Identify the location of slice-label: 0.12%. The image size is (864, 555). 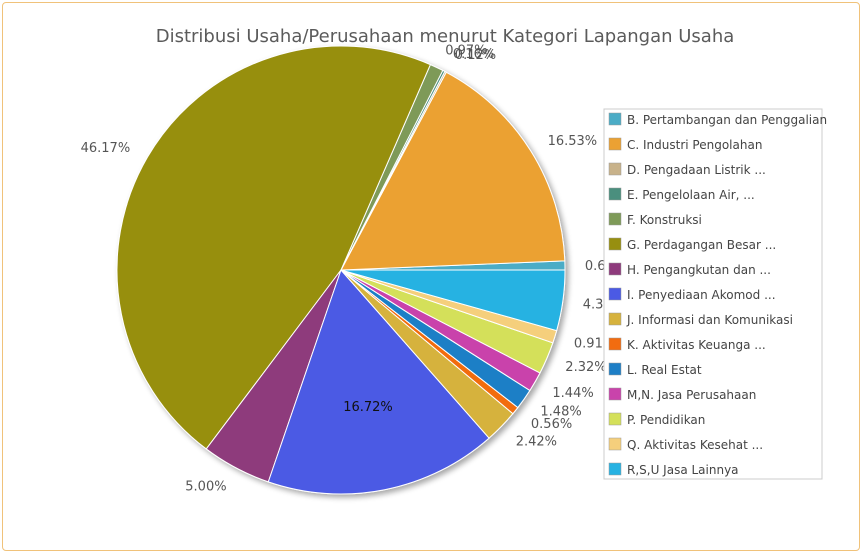
(475, 55).